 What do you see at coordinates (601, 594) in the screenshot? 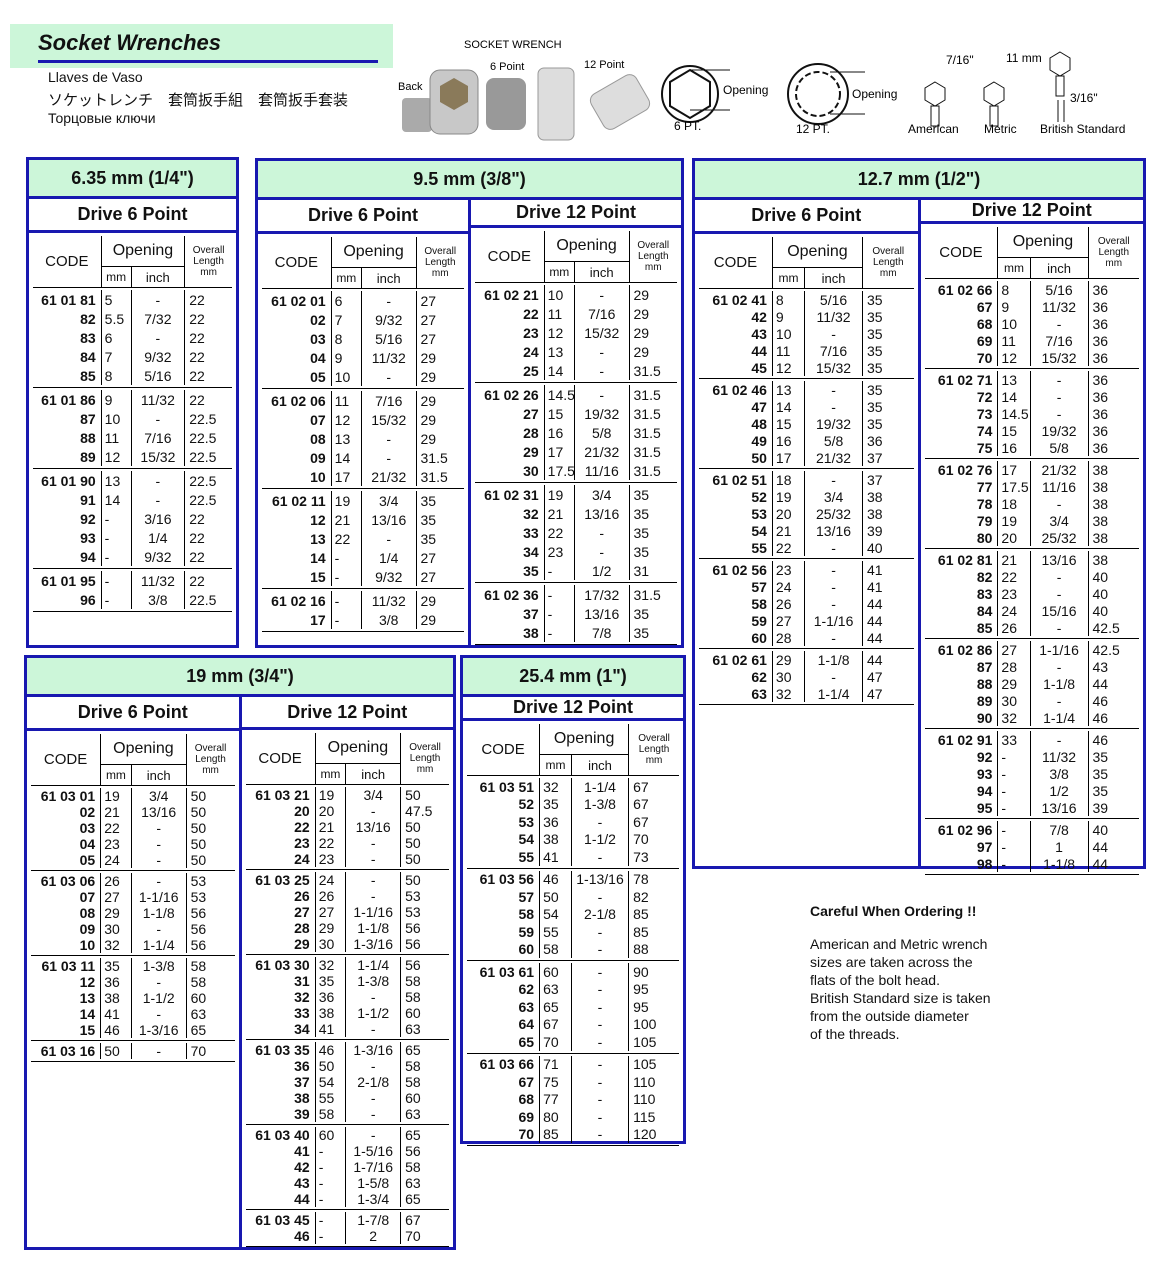
I see `inch-cell: 17/32` at bounding box center [601, 594].